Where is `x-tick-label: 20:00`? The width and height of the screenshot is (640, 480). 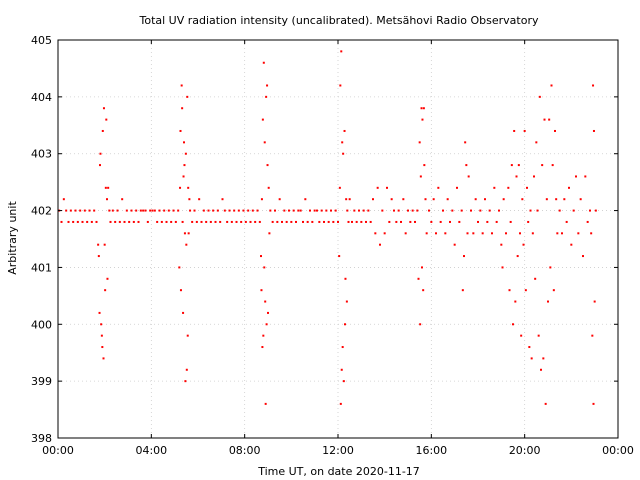 x-tick-label: 20:00 is located at coordinates (525, 450).